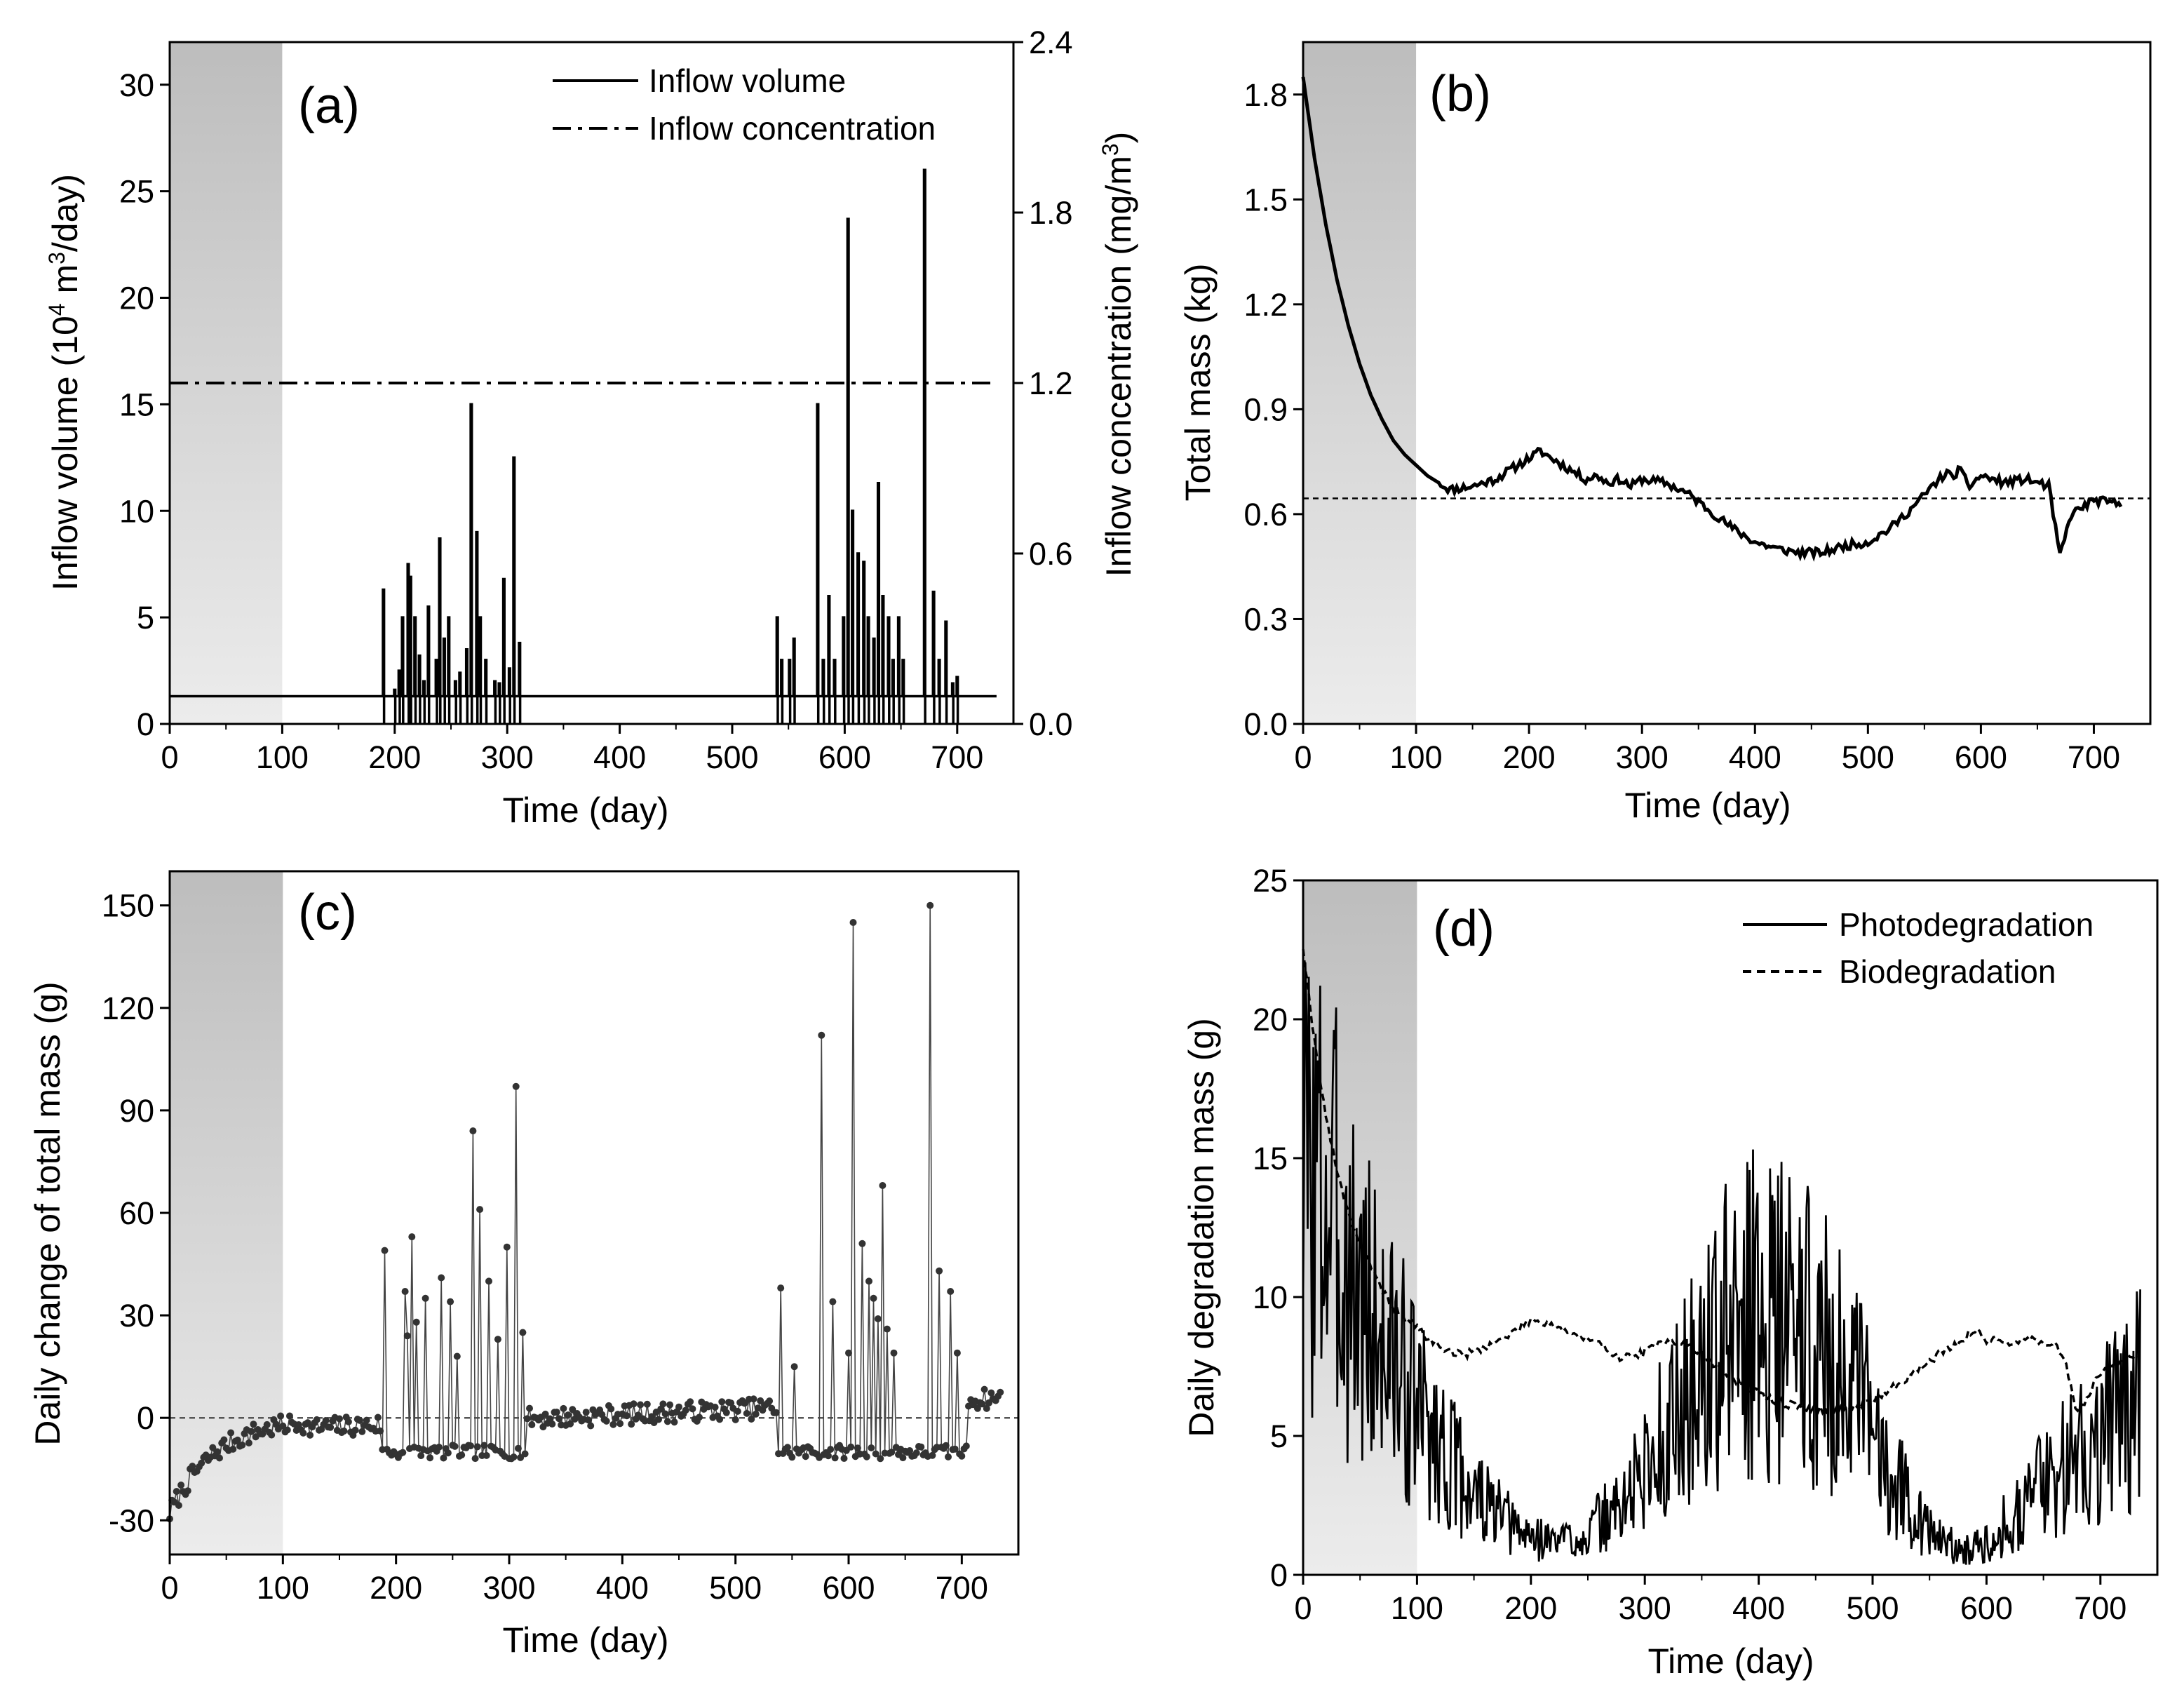 Image resolution: width=2184 pixels, height=1699 pixels. Describe the element at coordinates (1198, 383) in the screenshot. I see `y-axis-label: Total mass (kg)` at that location.